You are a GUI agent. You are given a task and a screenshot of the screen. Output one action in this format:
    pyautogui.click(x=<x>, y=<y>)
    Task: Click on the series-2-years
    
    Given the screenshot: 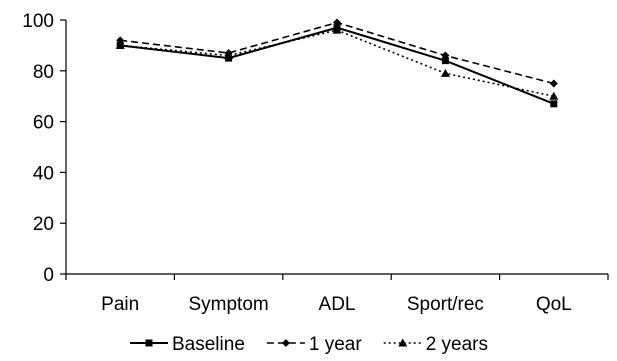 What is the action you would take?
    pyautogui.click(x=337, y=62)
    